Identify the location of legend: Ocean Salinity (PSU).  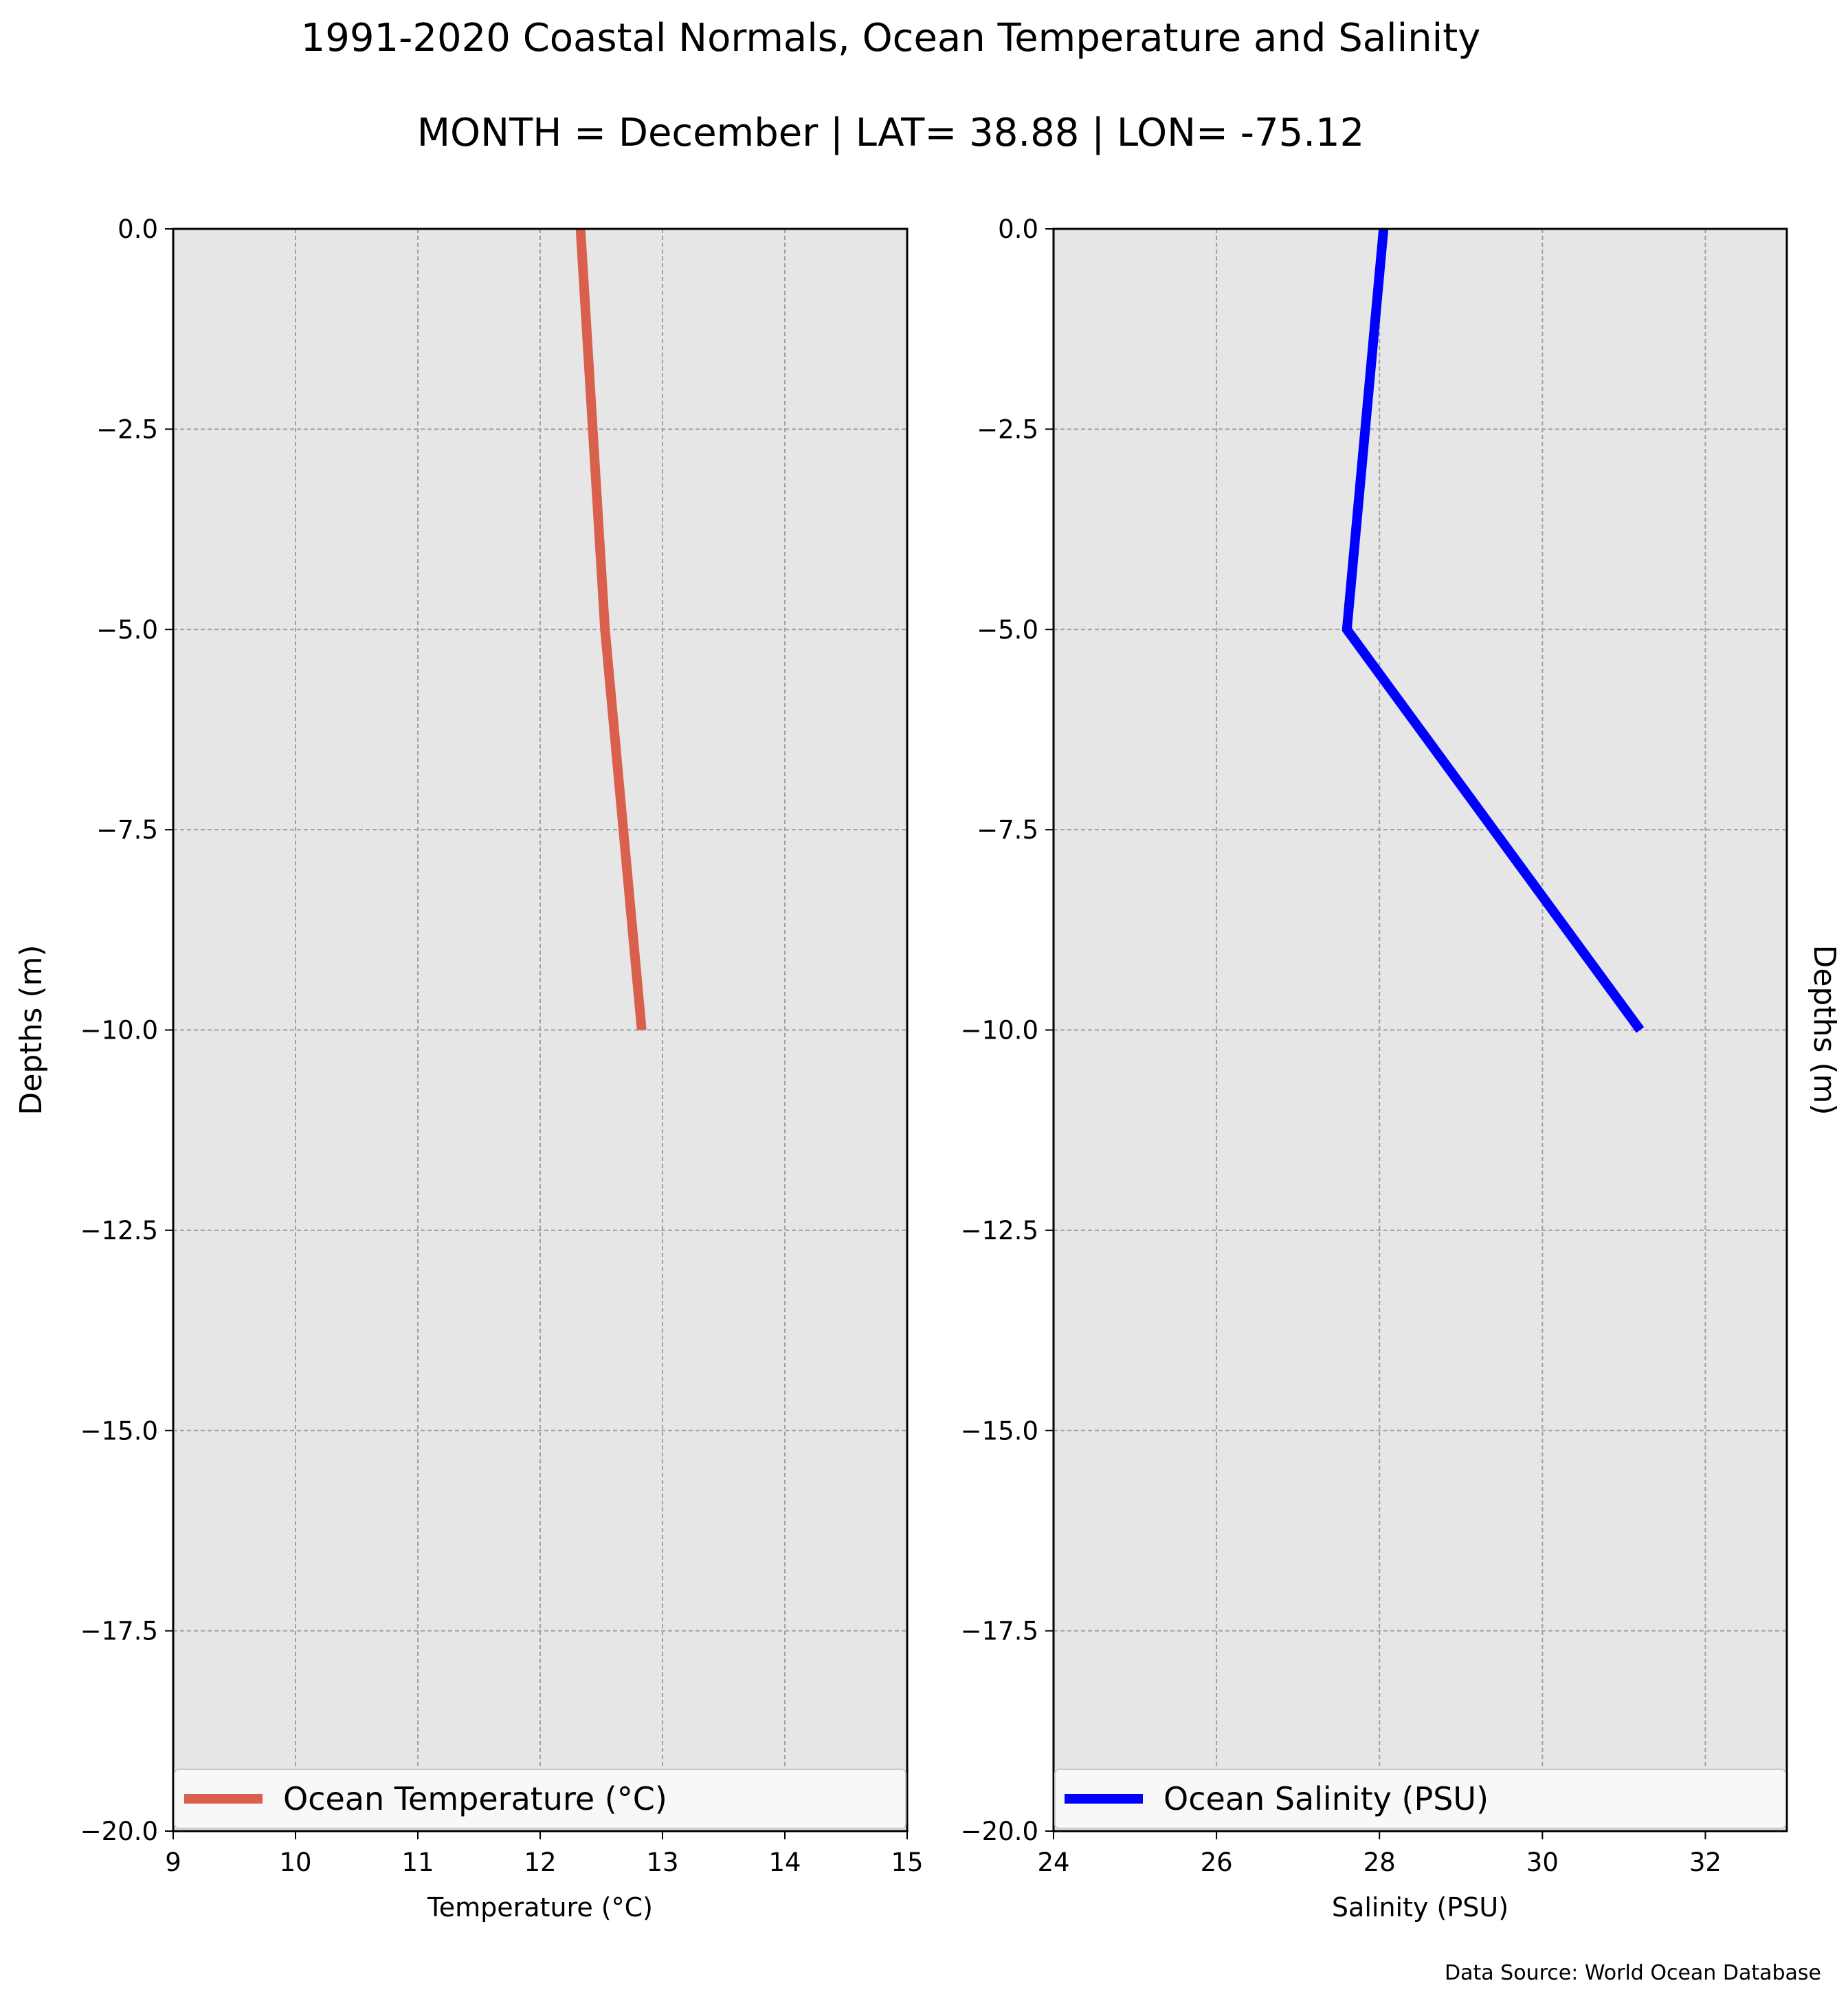
(1420, 1799).